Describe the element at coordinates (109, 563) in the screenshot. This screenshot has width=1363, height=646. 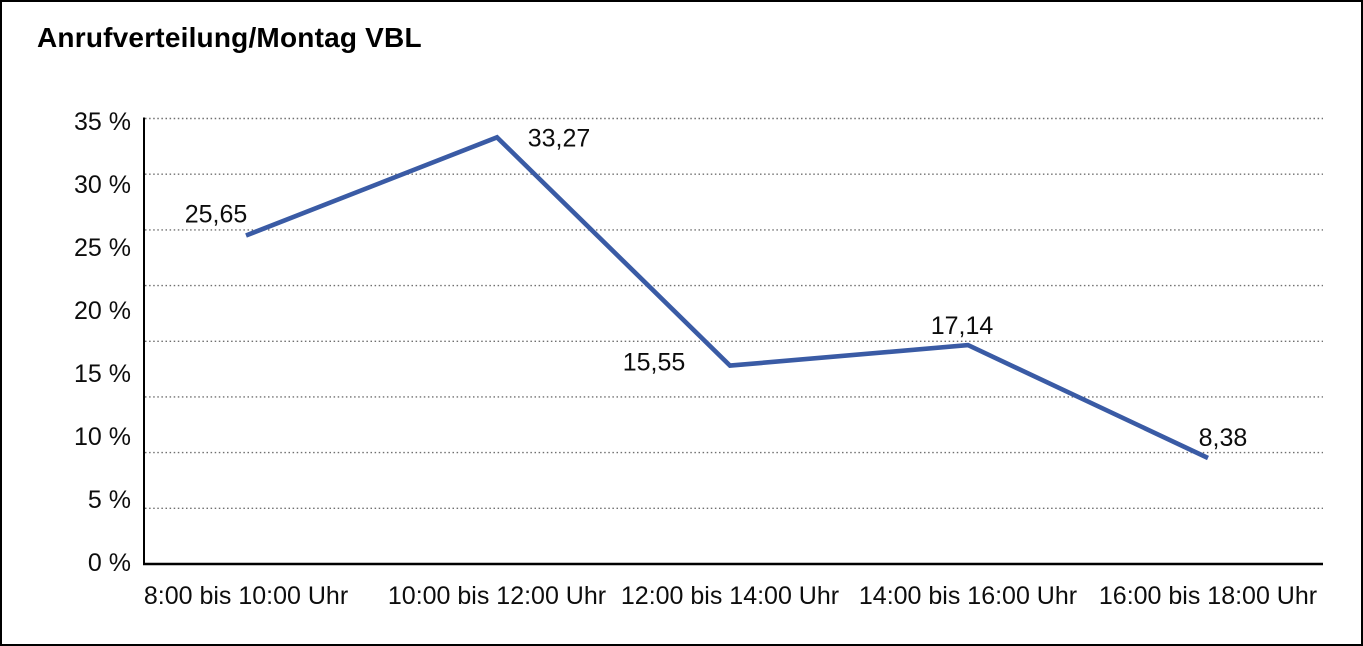
I see `y-tick-label: 0 %` at that location.